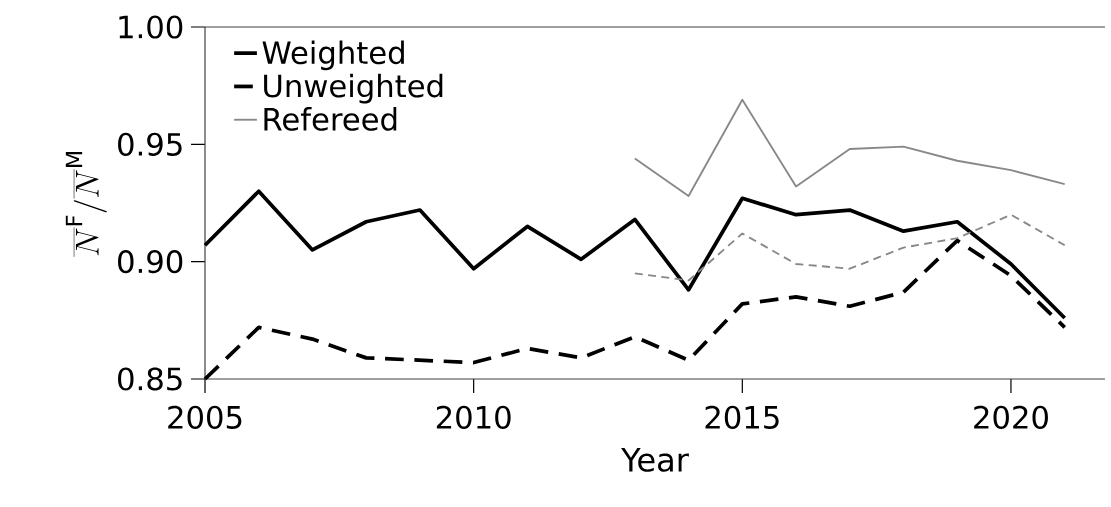  I want to click on x-tick-label: 2015, so click(742, 417).